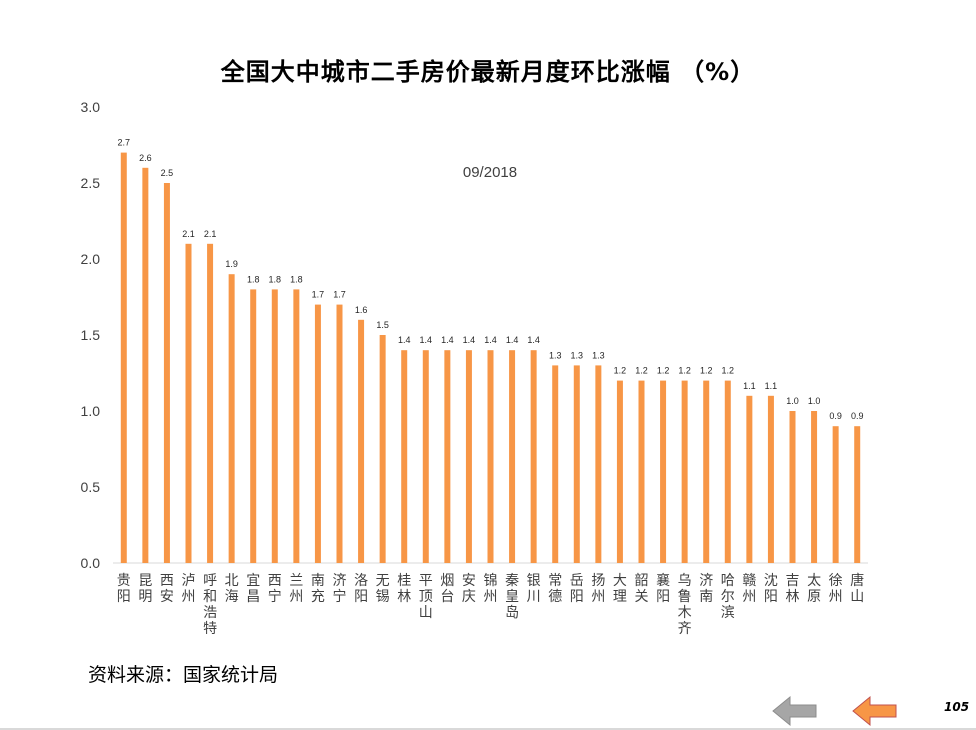 This screenshot has height=730, width=976. I want to click on y-tick-label: 0.0, so click(91, 563).